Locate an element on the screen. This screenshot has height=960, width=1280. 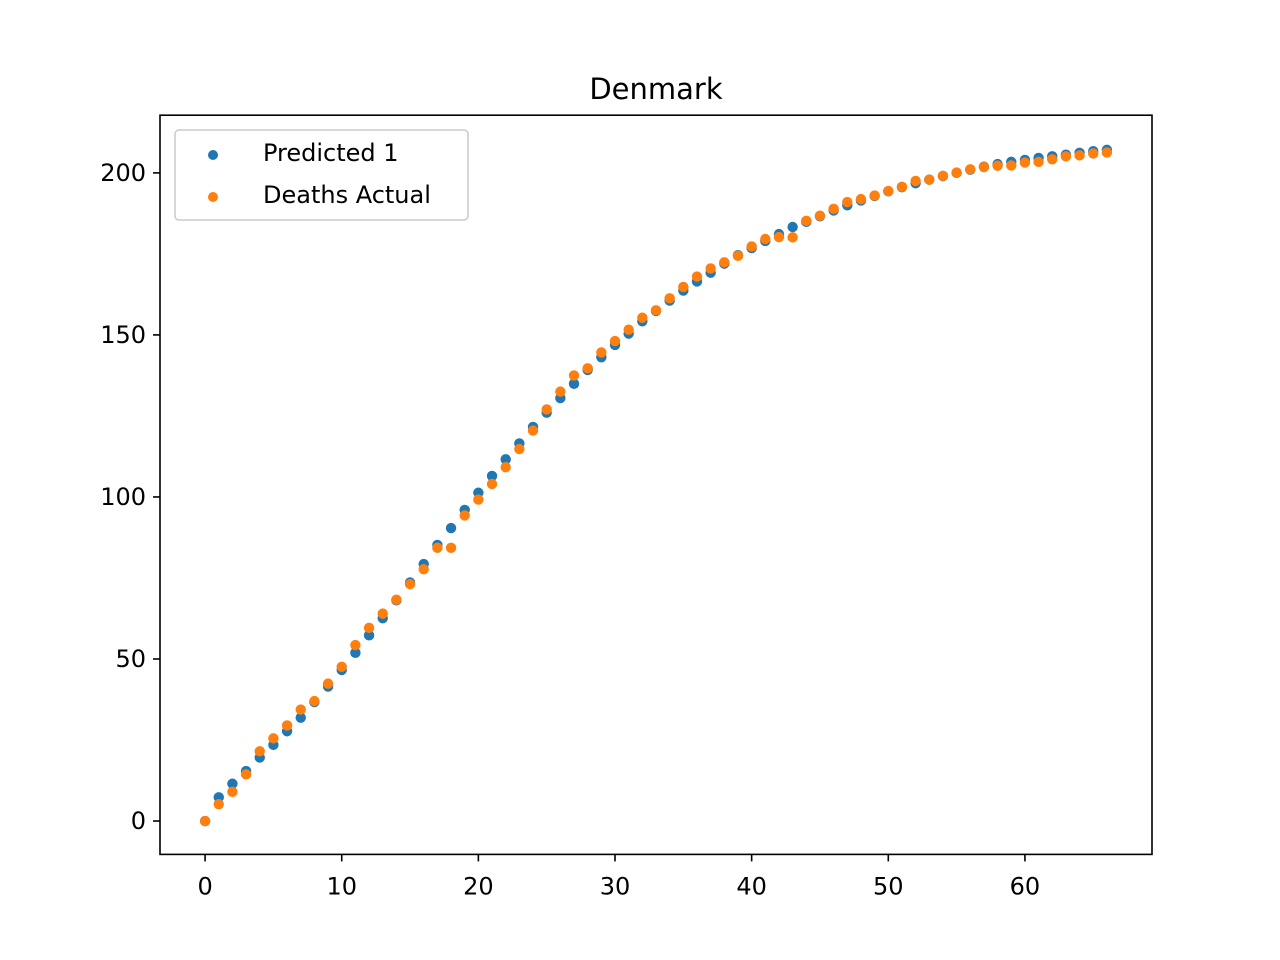
chart-title: Denmark is located at coordinates (655, 89).